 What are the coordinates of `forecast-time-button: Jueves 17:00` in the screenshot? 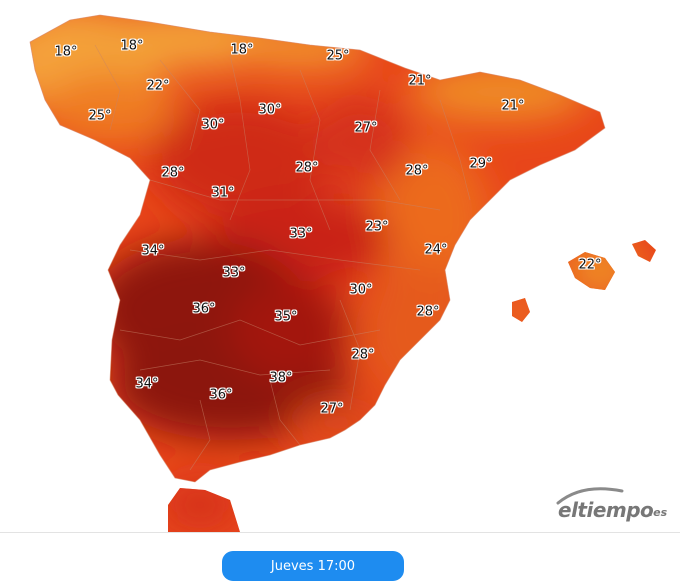 It's located at (313, 566).